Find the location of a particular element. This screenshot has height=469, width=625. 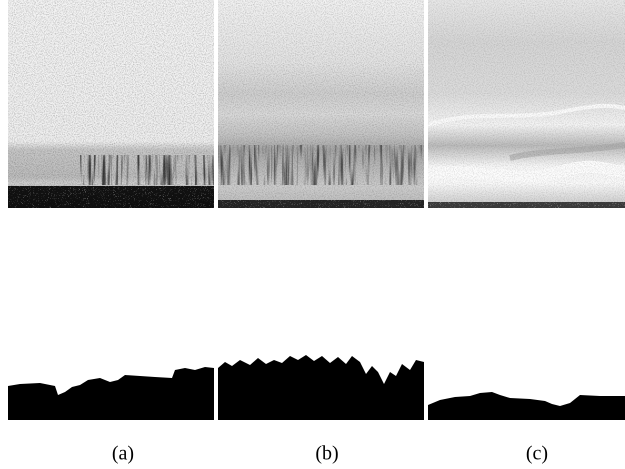

image-b is located at coordinates (321, 104).